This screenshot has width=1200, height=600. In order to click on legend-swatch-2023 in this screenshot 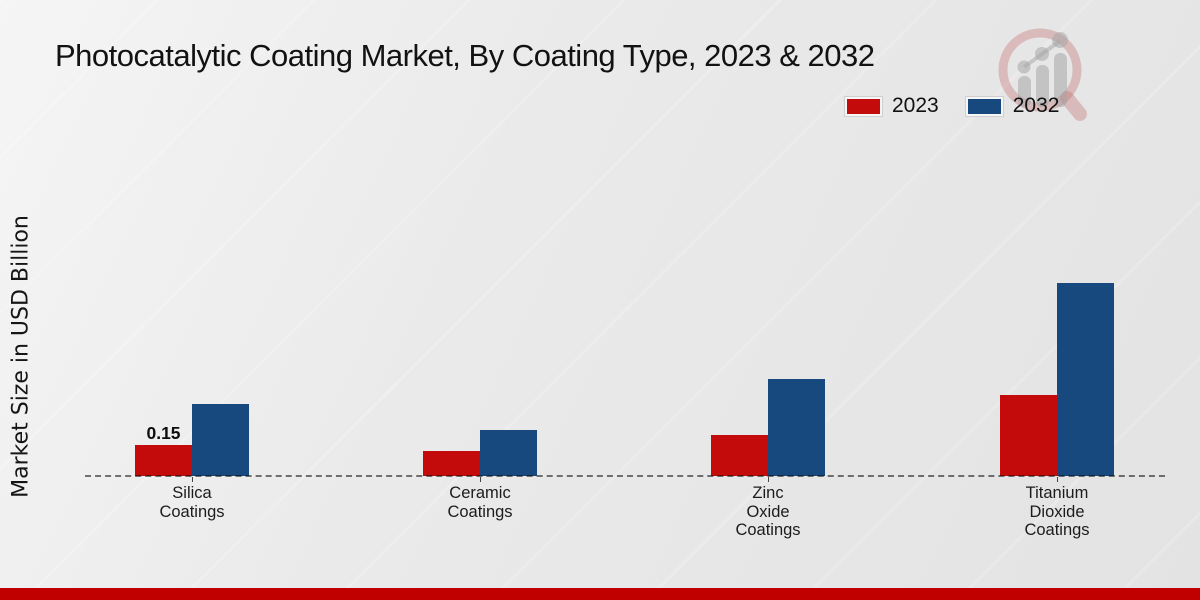, I will do `click(863, 106)`.